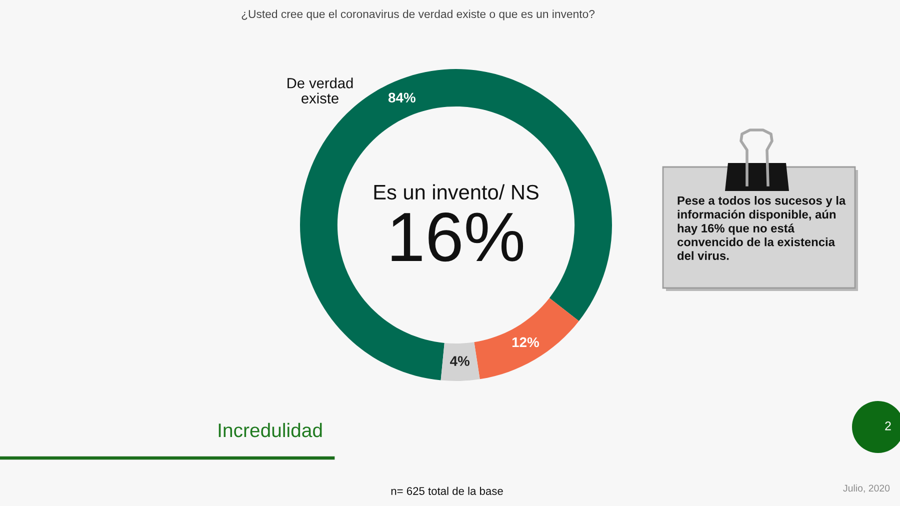 This screenshot has width=900, height=506. Describe the element at coordinates (270, 430) in the screenshot. I see `text: Incredulidad` at that location.